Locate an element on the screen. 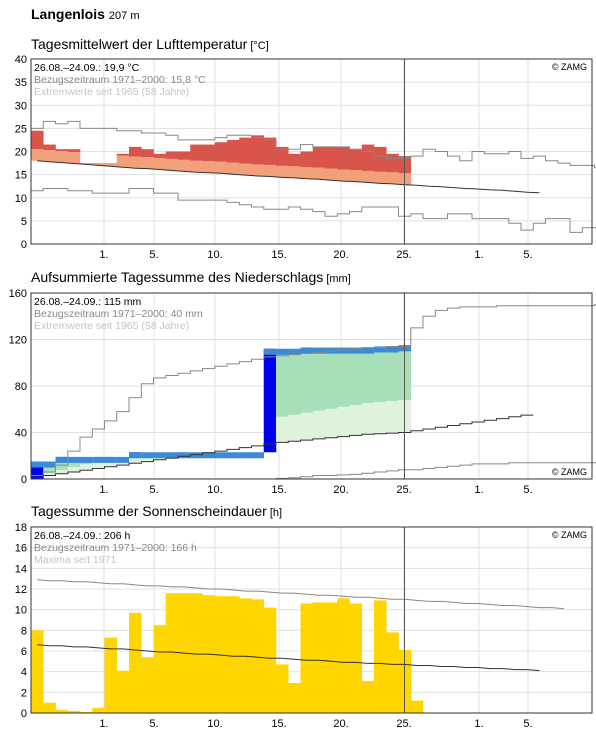  sun-x-tick-label: 15. is located at coordinates (278, 723).